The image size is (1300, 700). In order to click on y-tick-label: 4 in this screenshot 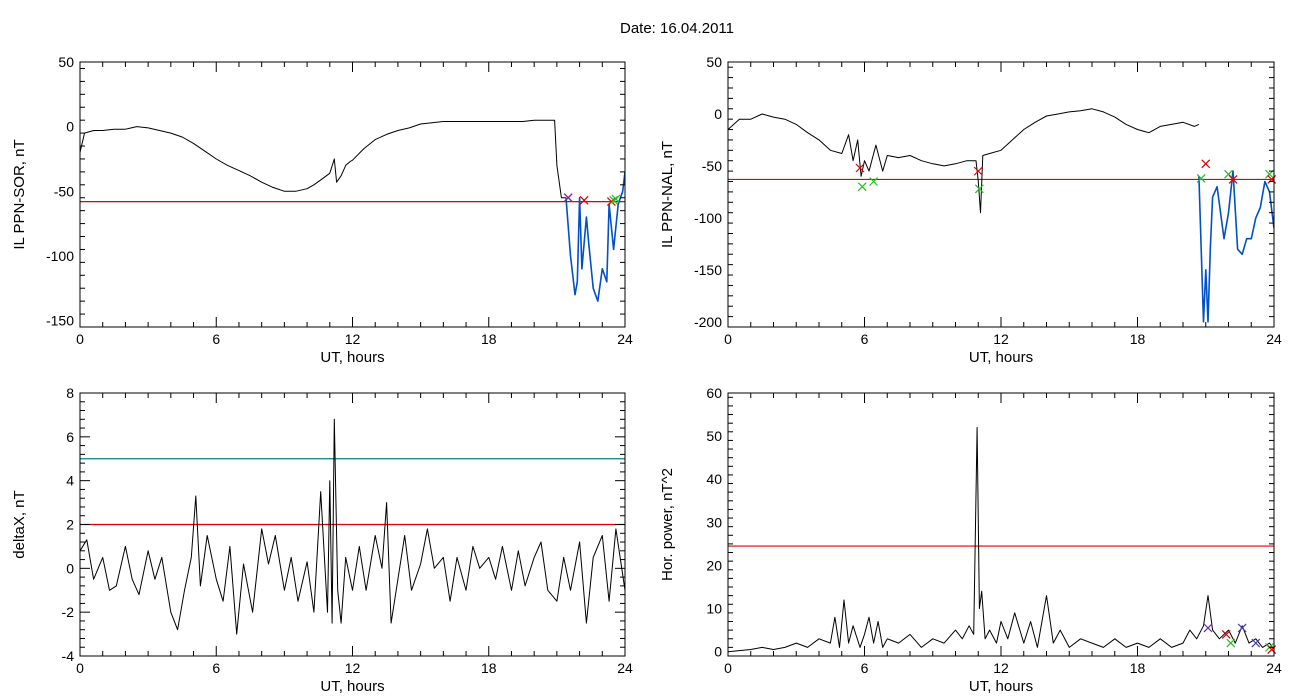, I will do `click(70, 481)`.